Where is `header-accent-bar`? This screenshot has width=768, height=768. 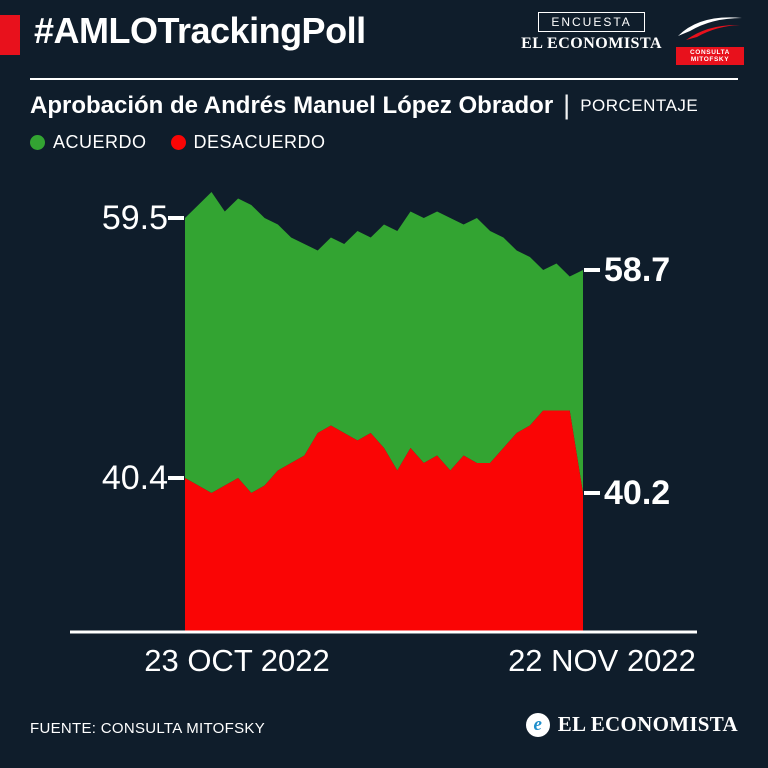 header-accent-bar is located at coordinates (10, 35).